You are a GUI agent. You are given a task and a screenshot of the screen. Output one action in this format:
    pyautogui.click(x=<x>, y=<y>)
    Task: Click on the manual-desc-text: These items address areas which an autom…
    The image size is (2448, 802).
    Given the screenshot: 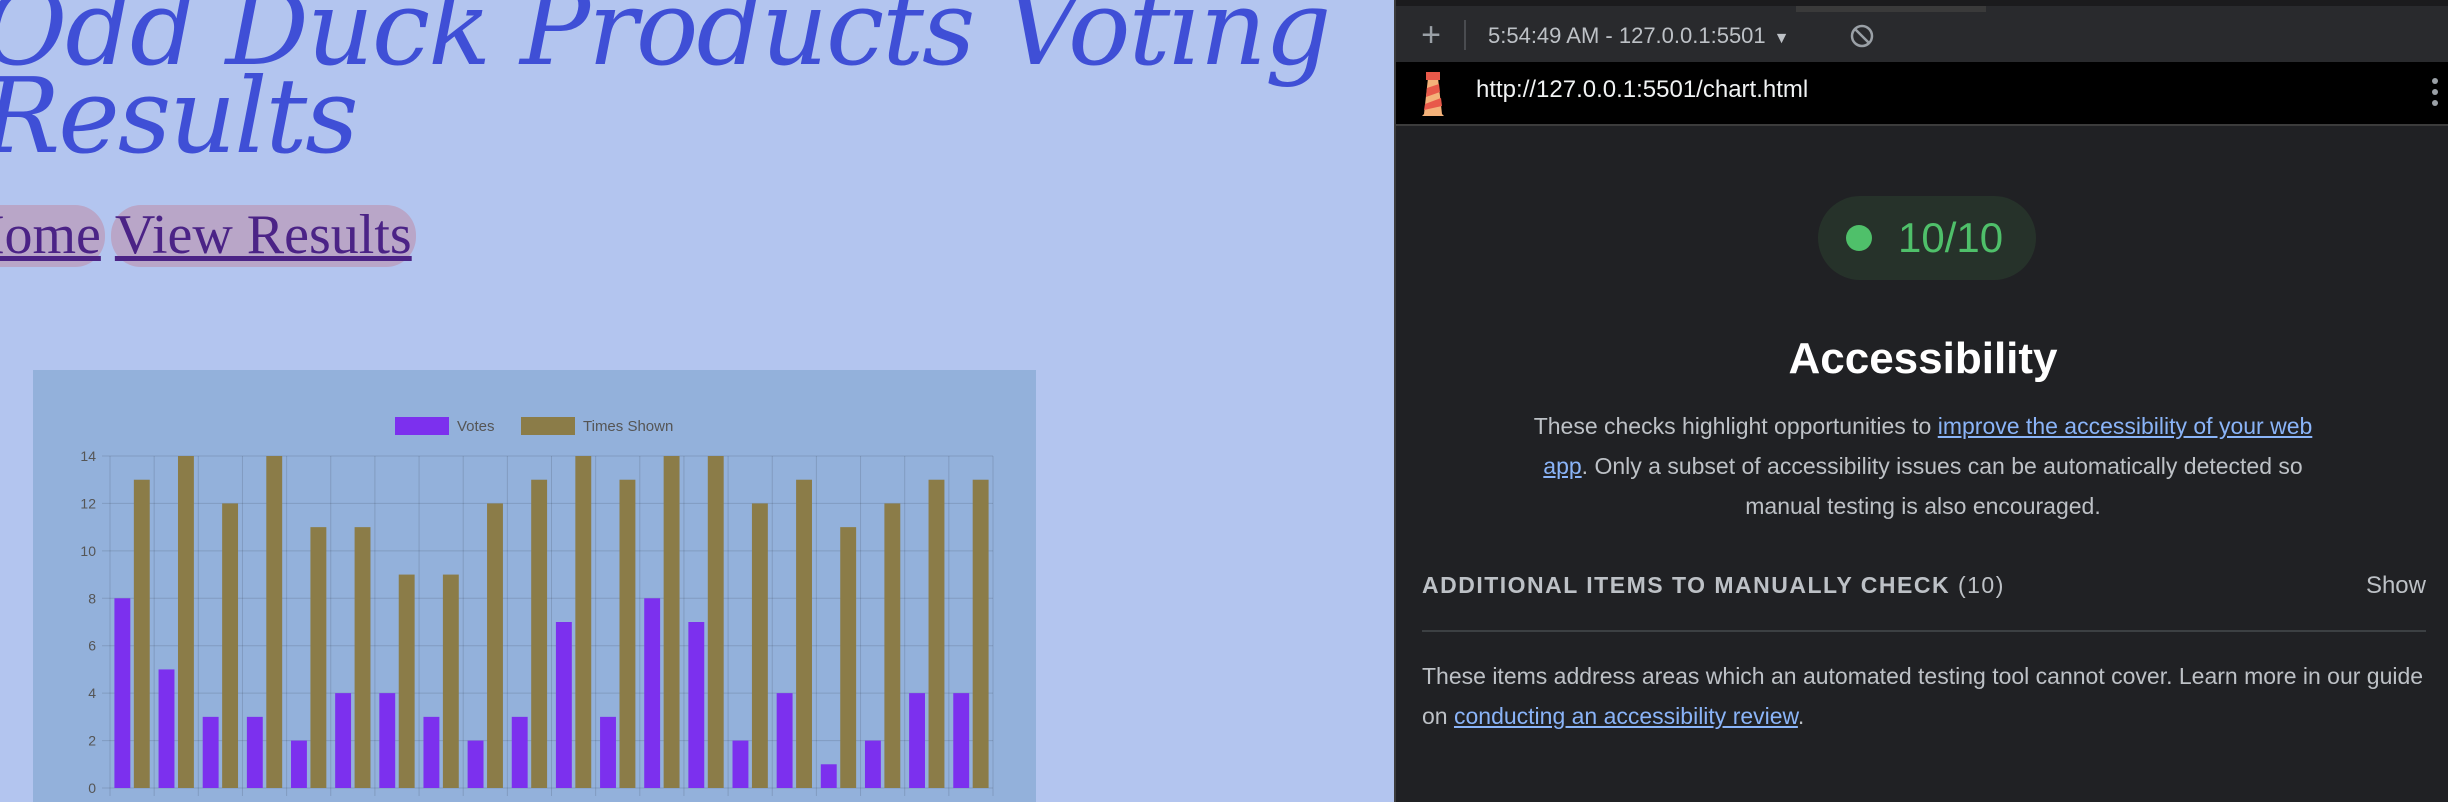 What is the action you would take?
    pyautogui.click(x=1923, y=696)
    